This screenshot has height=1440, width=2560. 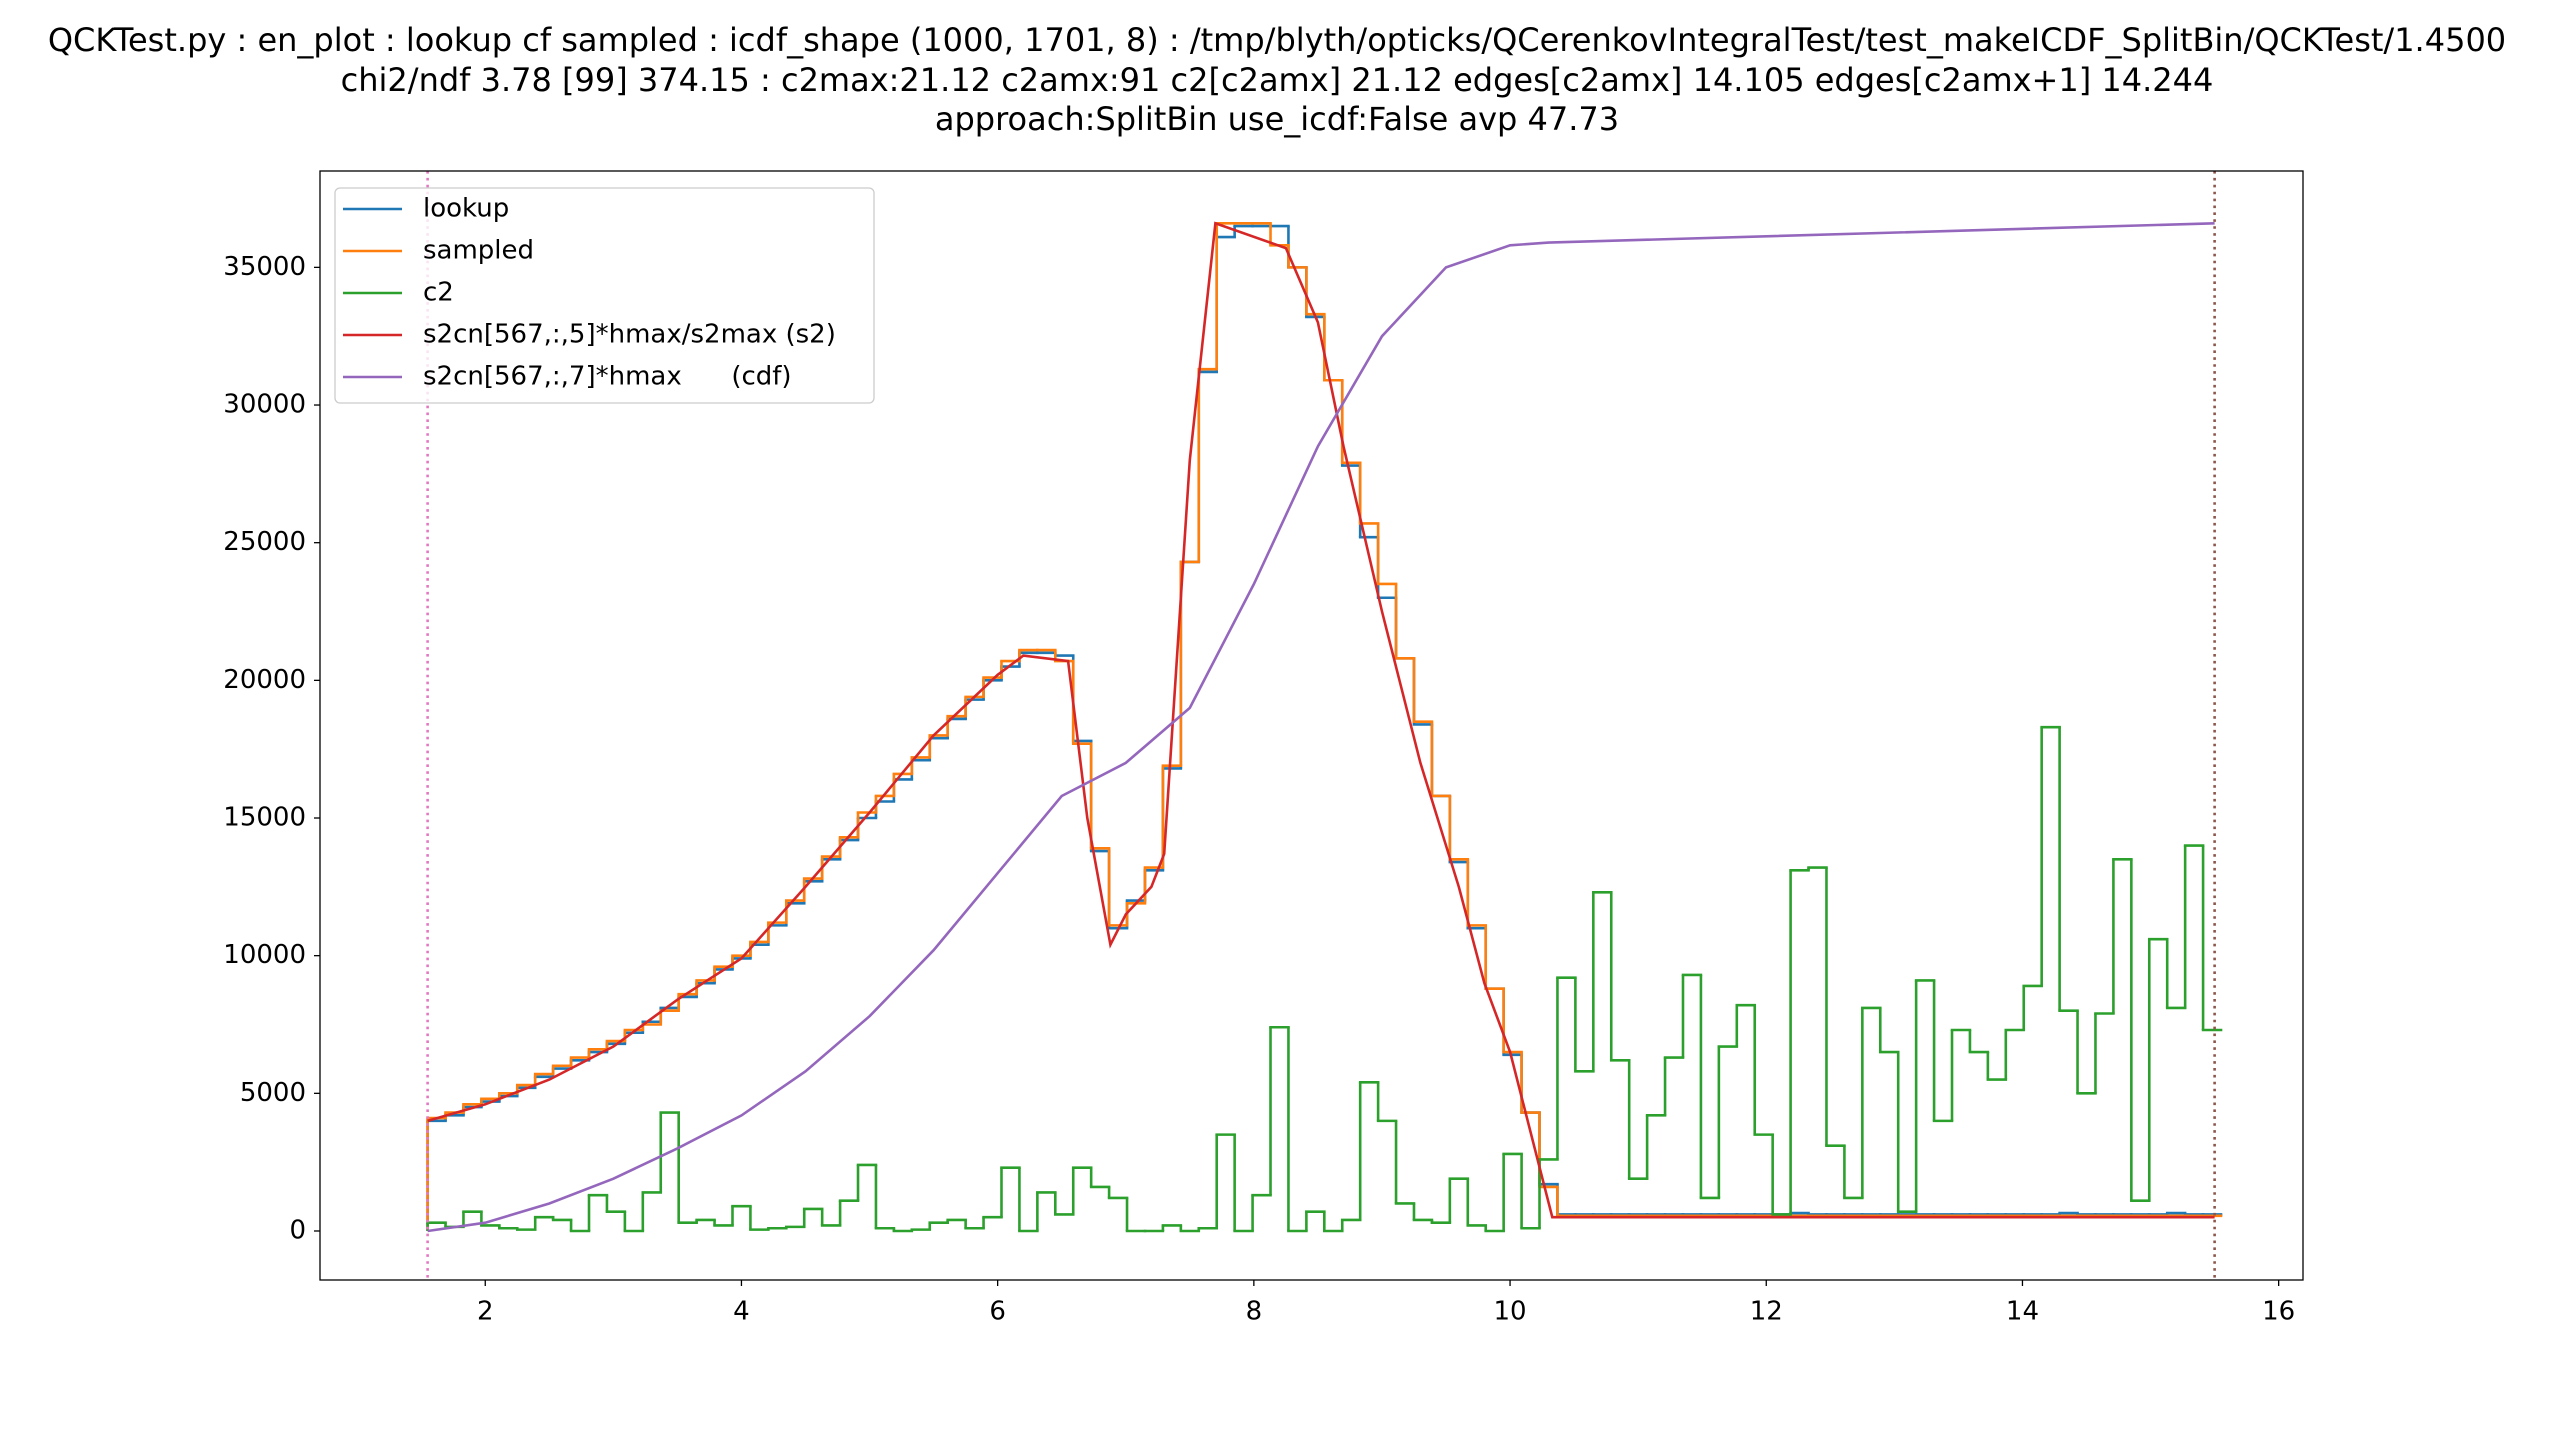 I want to click on x-tick-label: 8, so click(x=1254, y=1312).